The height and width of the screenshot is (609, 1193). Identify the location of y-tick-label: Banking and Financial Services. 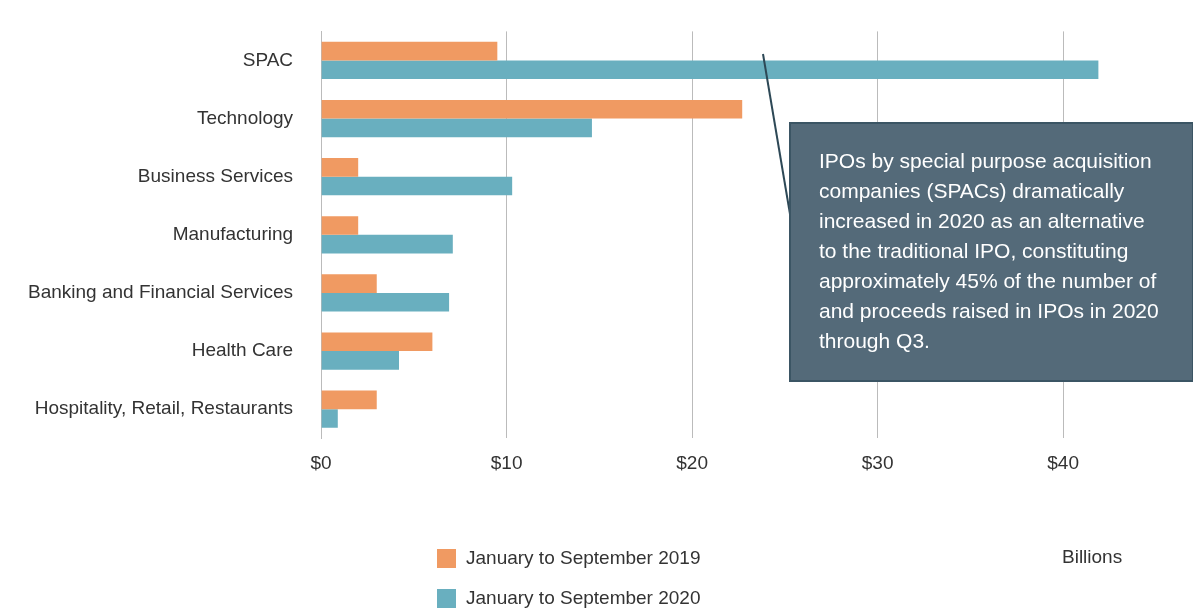
(161, 292).